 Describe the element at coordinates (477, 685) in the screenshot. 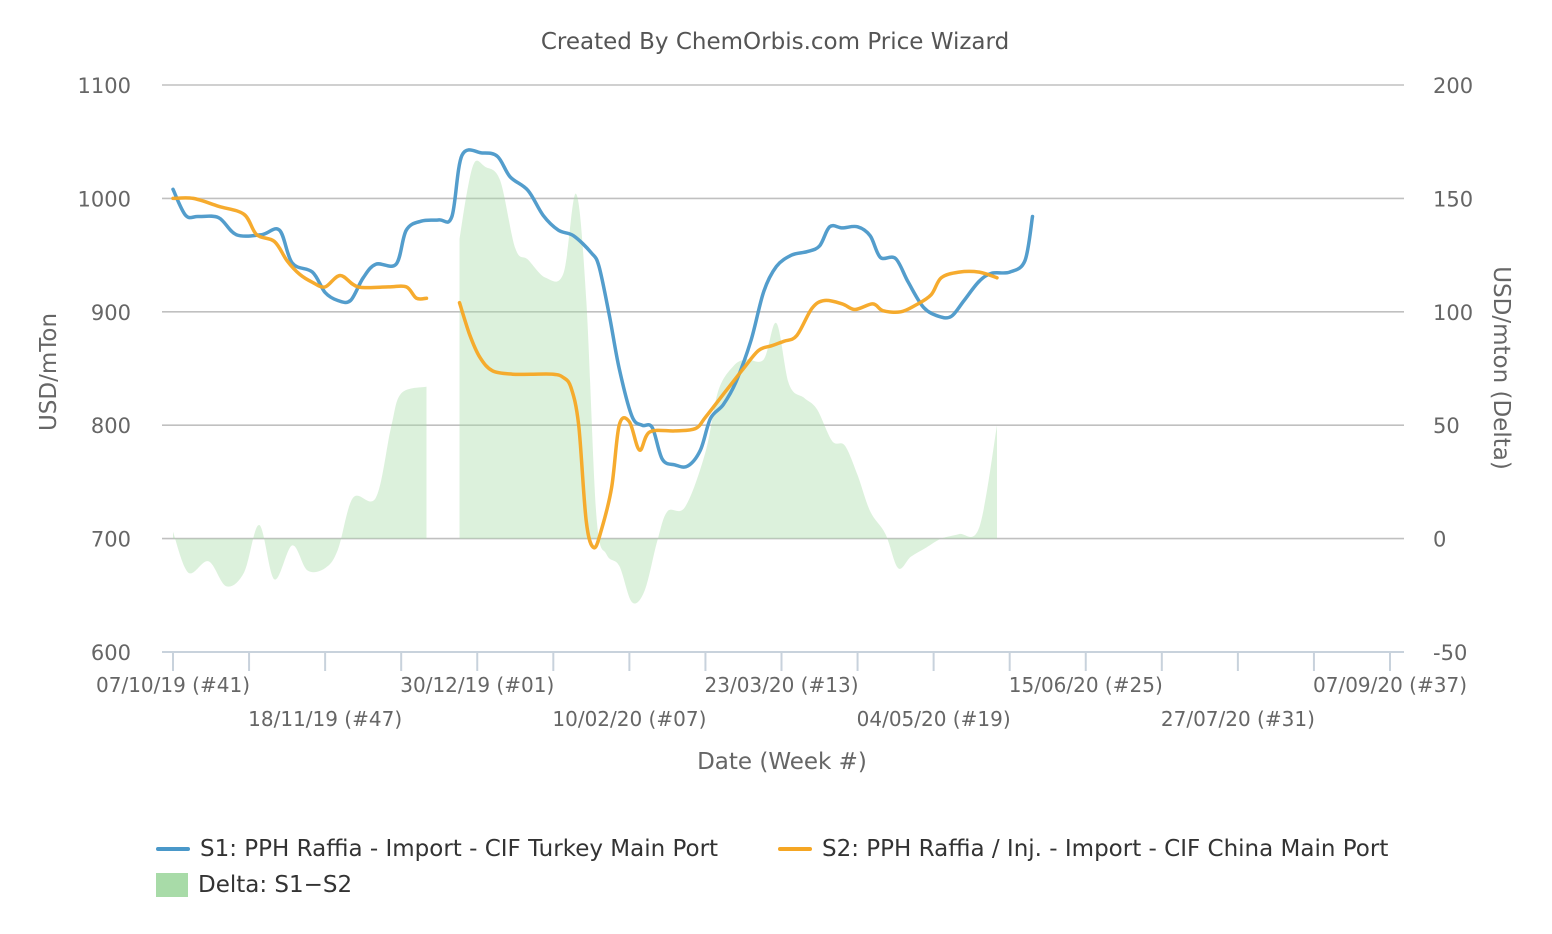

I see `x-tick-label: 30/12/19 (#01)` at that location.